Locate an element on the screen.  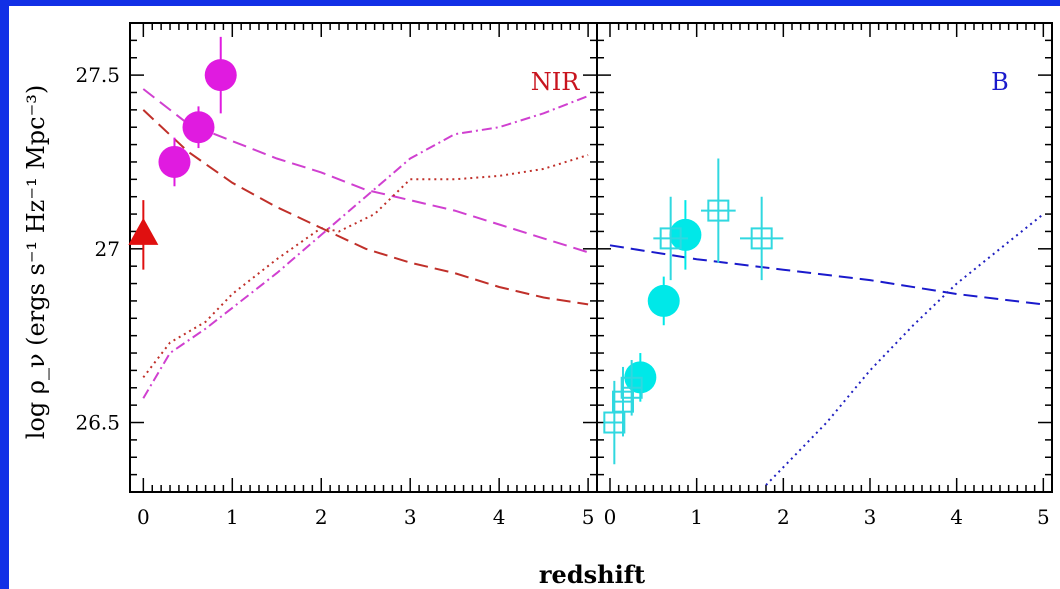
x-axis-title: redshift is located at coordinates (592, 574).